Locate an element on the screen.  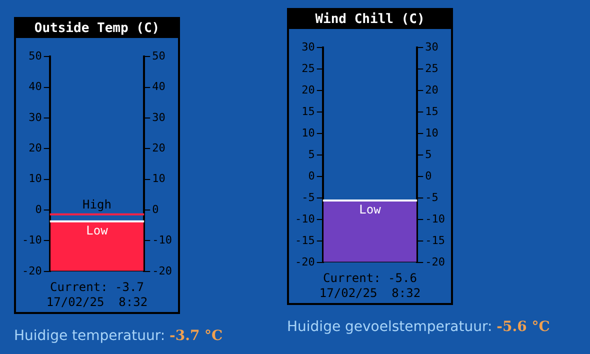
y-tick-label: 15 is located at coordinates (308, 111).